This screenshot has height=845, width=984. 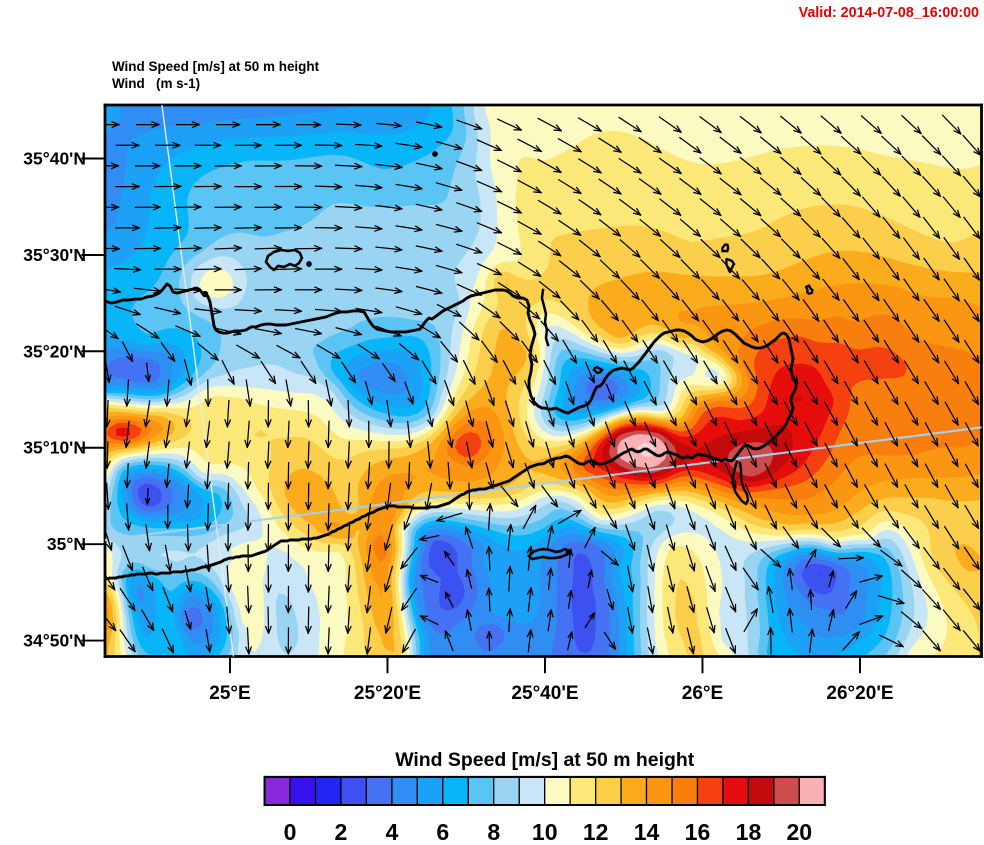 What do you see at coordinates (156, 83) in the screenshot?
I see `svg-text: Wind (m s-1)` at bounding box center [156, 83].